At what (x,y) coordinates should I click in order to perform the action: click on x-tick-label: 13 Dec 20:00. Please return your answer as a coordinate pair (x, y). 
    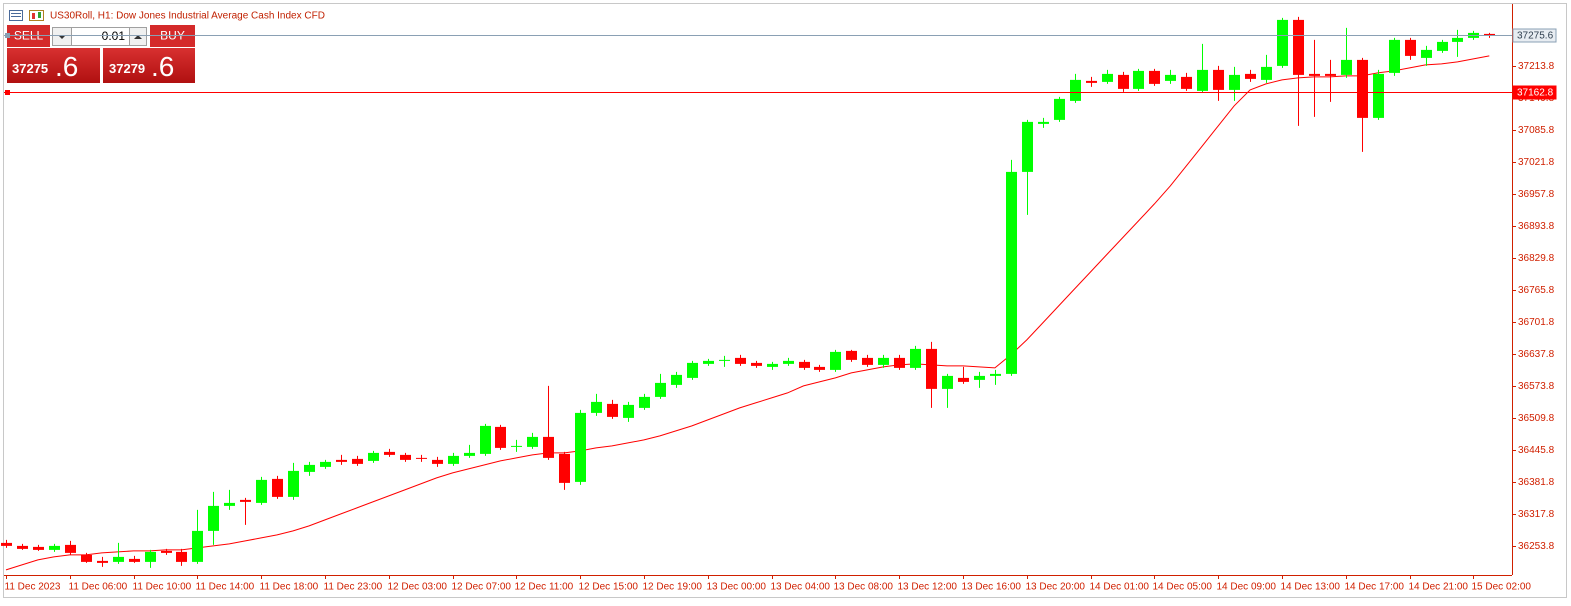
    Looking at the image, I should click on (1056, 587).